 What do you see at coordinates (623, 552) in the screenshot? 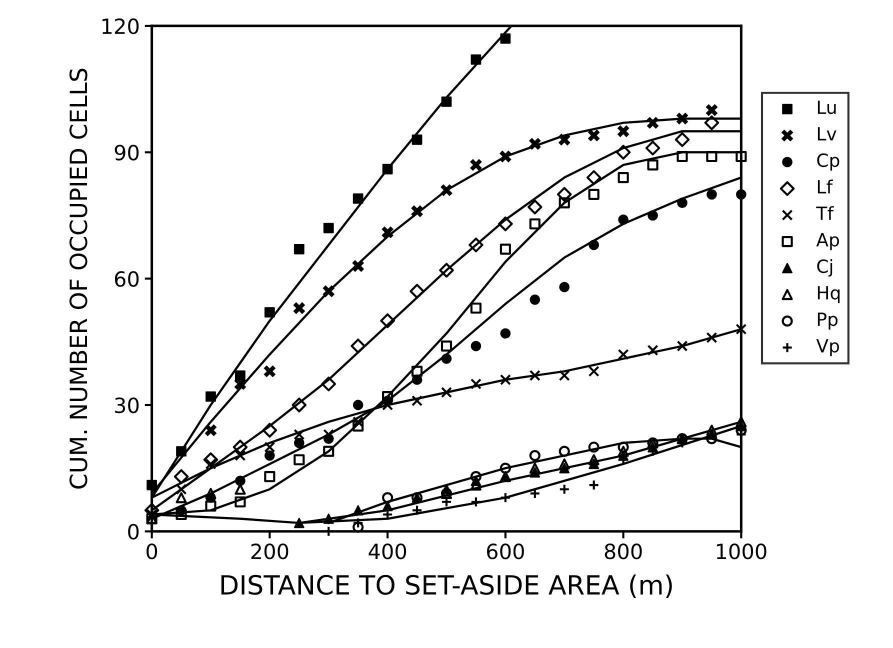
I see `x-tick-label: 800` at bounding box center [623, 552].